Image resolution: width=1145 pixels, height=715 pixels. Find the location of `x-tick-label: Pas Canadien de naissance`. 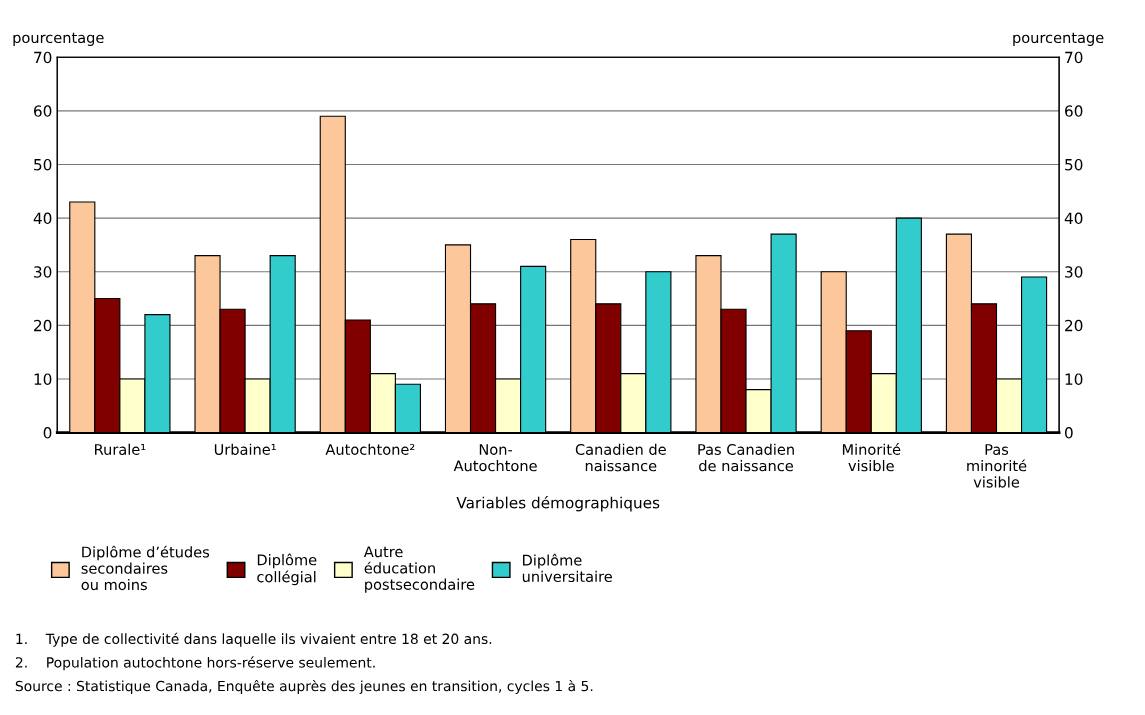

x-tick-label: Pas Canadien de naissance is located at coordinates (746, 457).